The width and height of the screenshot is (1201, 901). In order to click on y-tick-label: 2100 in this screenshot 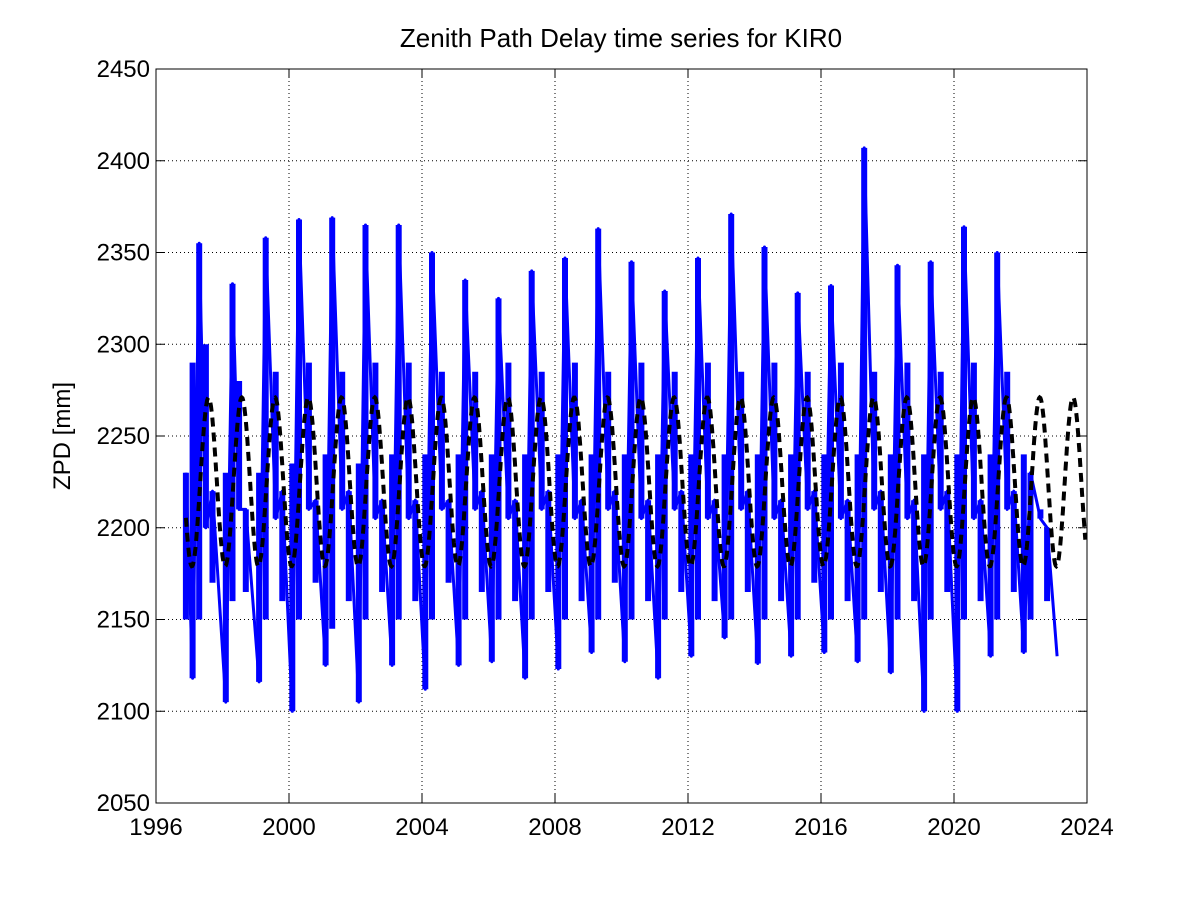, I will do `click(123, 711)`.